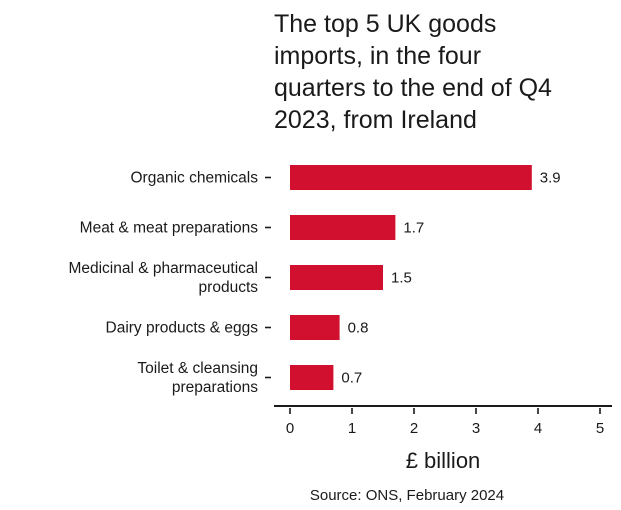 This screenshot has width=621, height=510. I want to click on x-tick-label: 1, so click(352, 428).